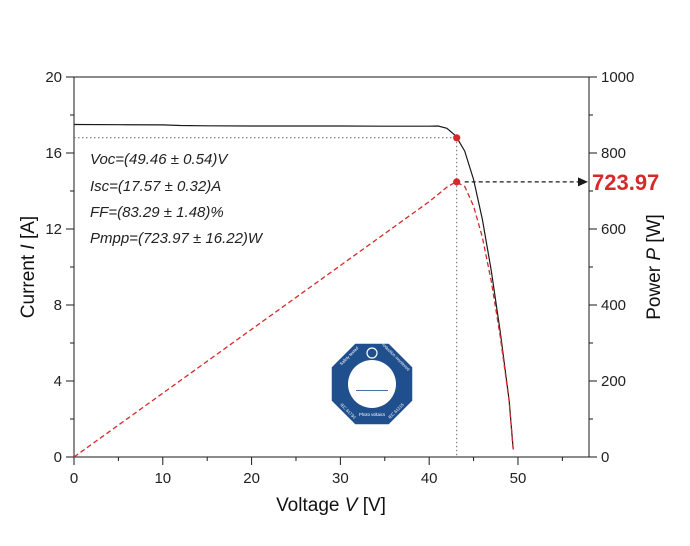 Image resolution: width=690 pixels, height=546 pixels. Describe the element at coordinates (53, 153) in the screenshot. I see `y-left-tick-label: 16` at that location.